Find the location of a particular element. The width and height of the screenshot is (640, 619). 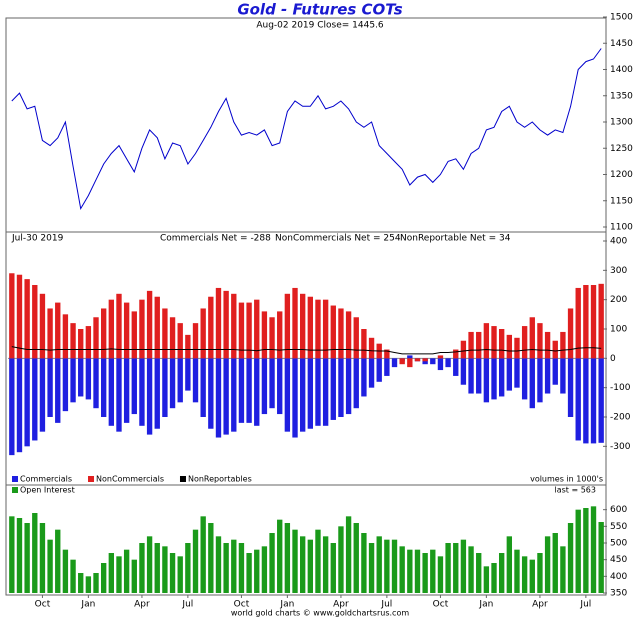

line is located at coordinates (306, 350).